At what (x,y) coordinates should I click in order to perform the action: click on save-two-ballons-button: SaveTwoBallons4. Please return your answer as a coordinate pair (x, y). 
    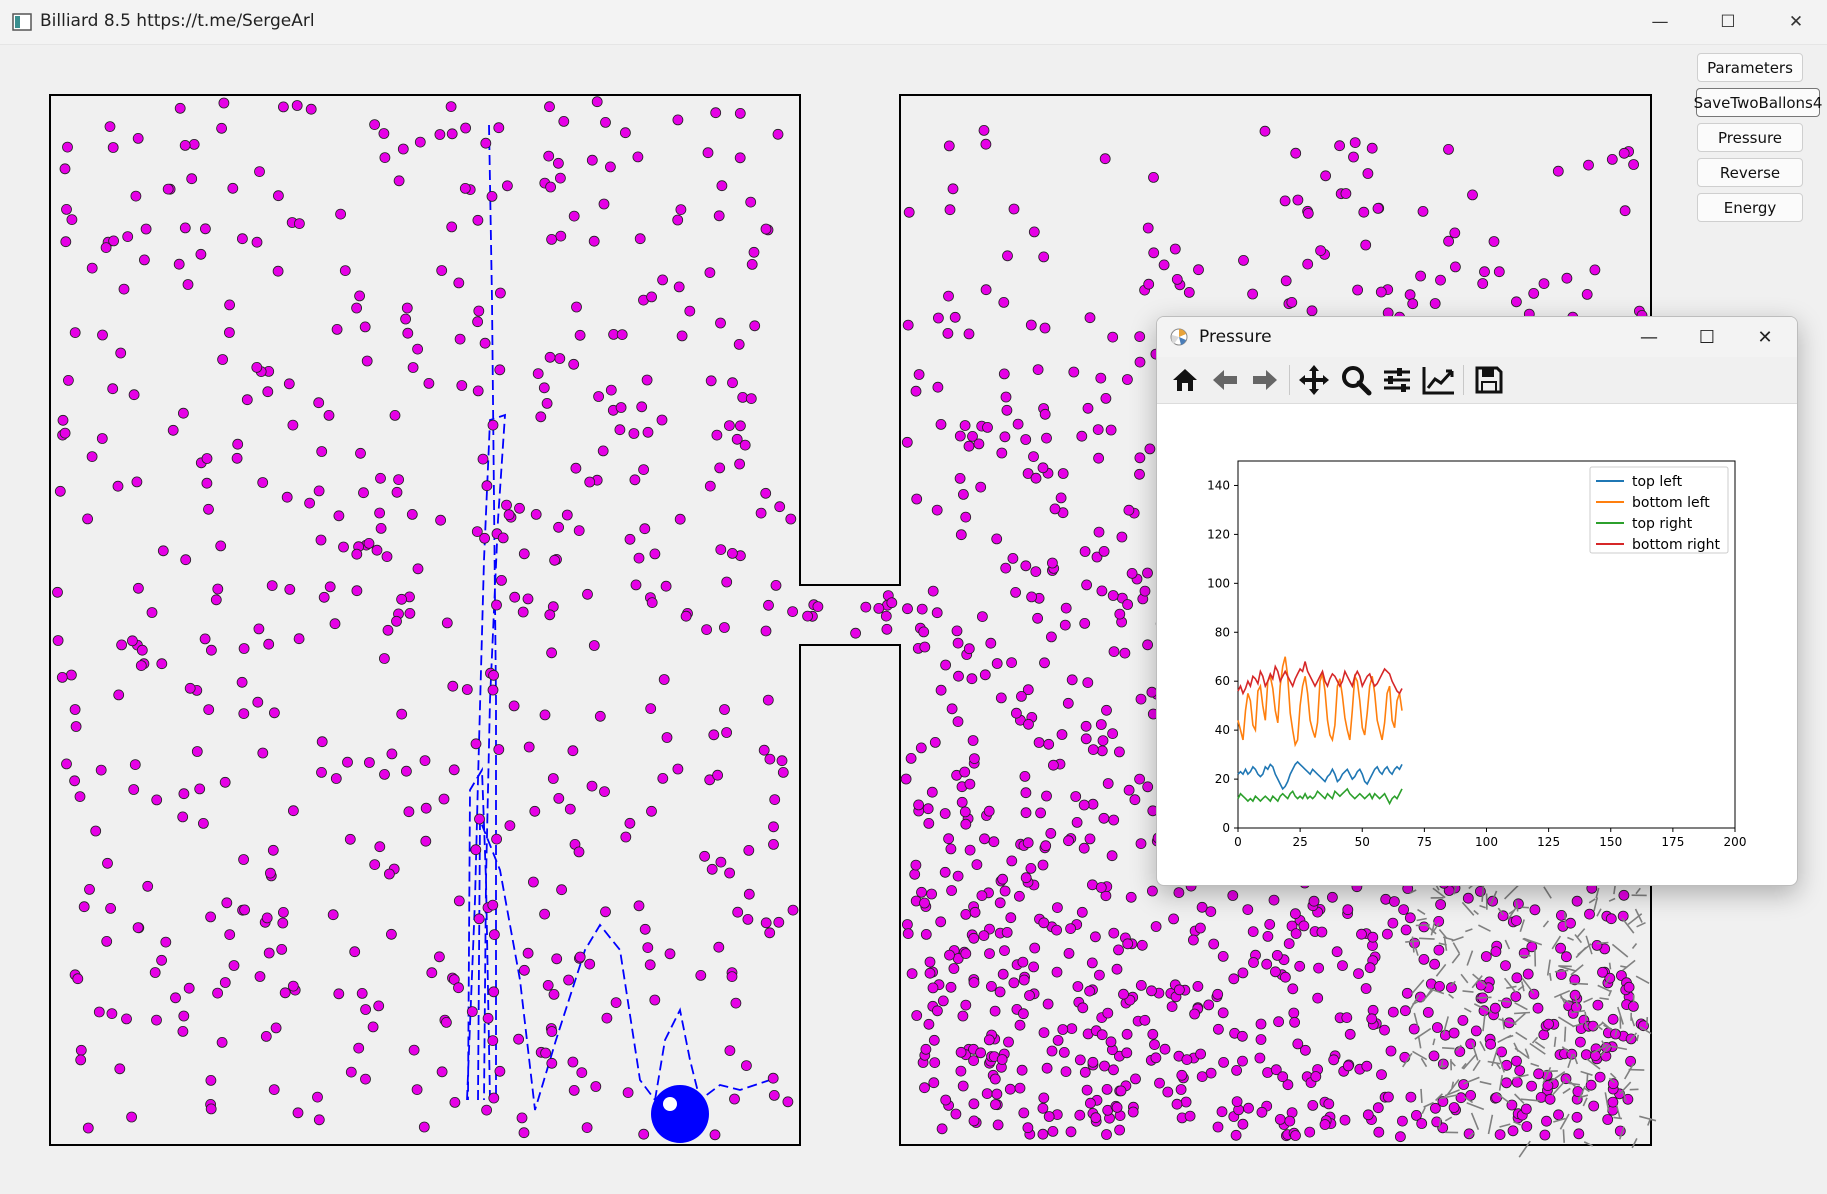
    Looking at the image, I should click on (1758, 102).